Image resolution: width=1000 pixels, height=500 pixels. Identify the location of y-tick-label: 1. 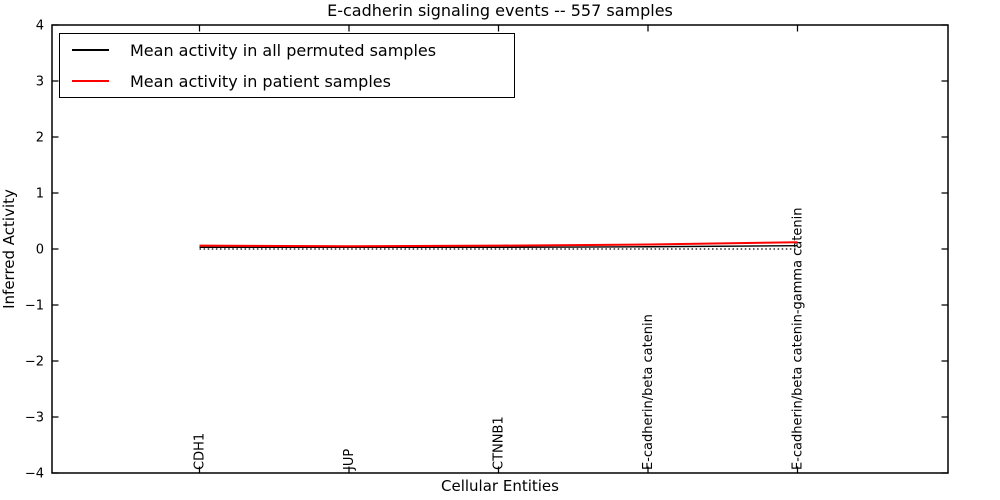
(40, 194).